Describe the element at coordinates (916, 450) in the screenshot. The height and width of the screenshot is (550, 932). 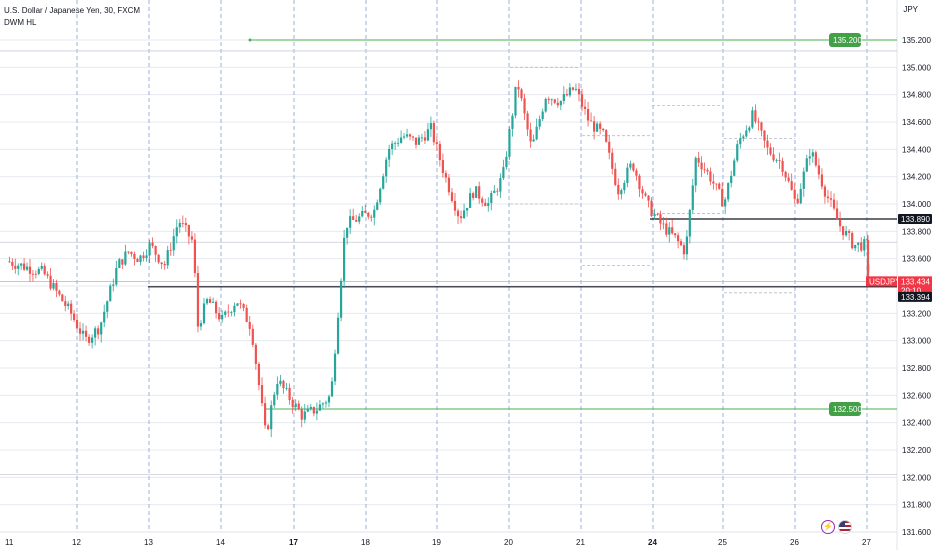
I see `price-tick-label: 132.200` at that location.